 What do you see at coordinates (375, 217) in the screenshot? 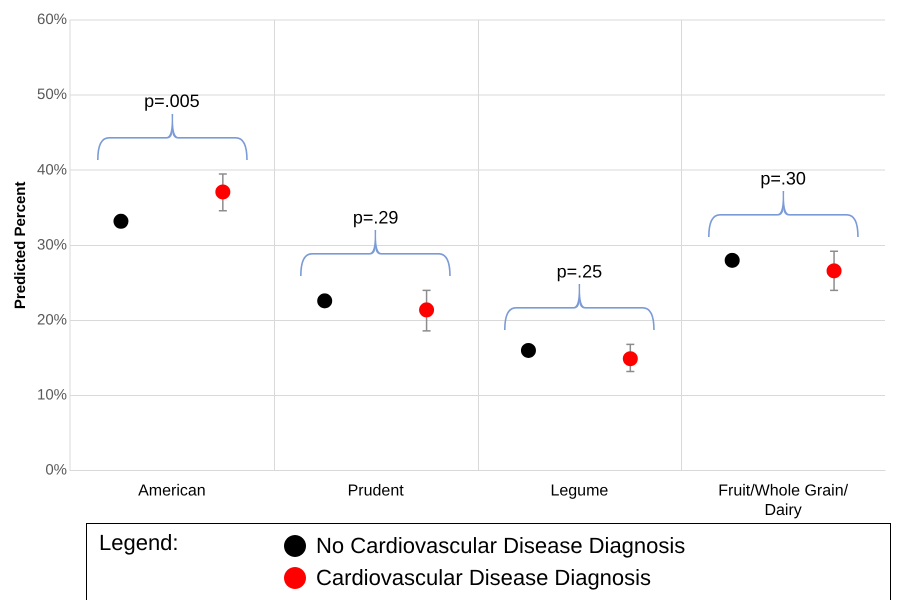
I see `annotation: p=.29` at bounding box center [375, 217].